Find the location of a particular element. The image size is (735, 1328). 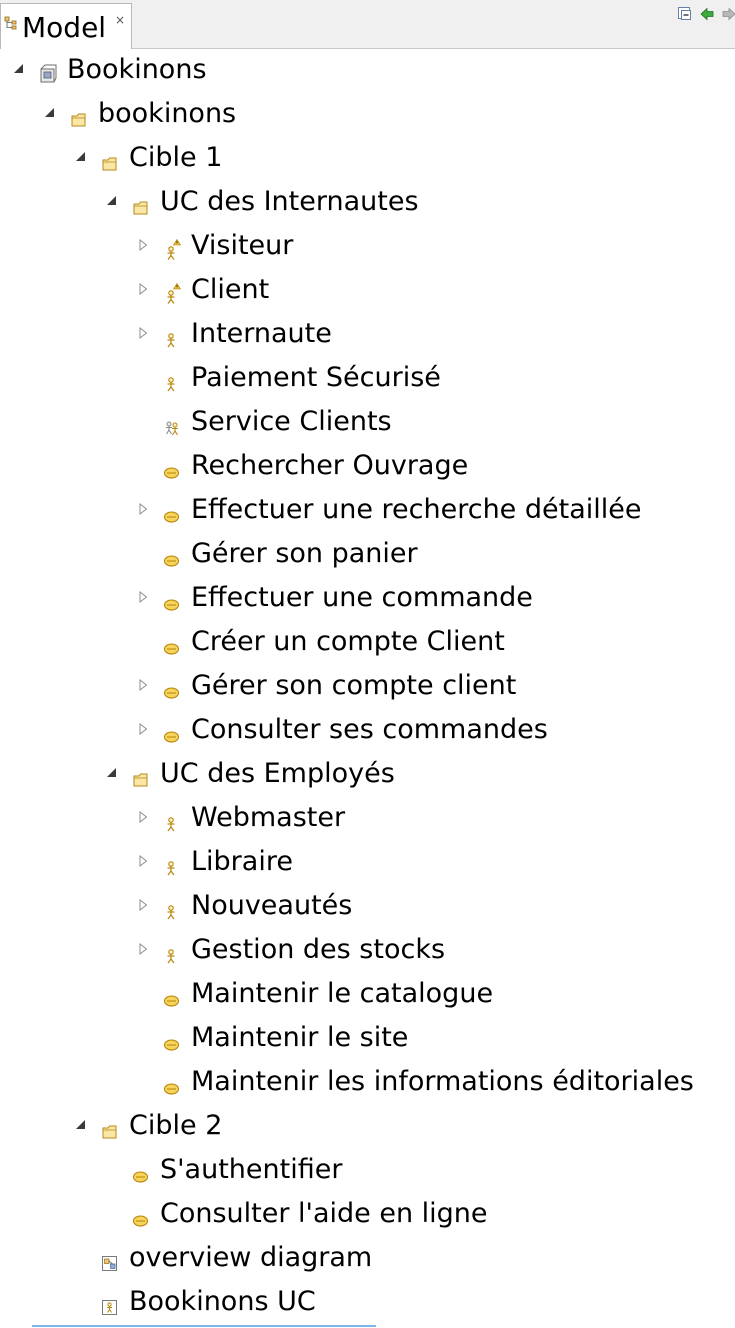

tree-item-label: Bookinons UC is located at coordinates (222, 1301).